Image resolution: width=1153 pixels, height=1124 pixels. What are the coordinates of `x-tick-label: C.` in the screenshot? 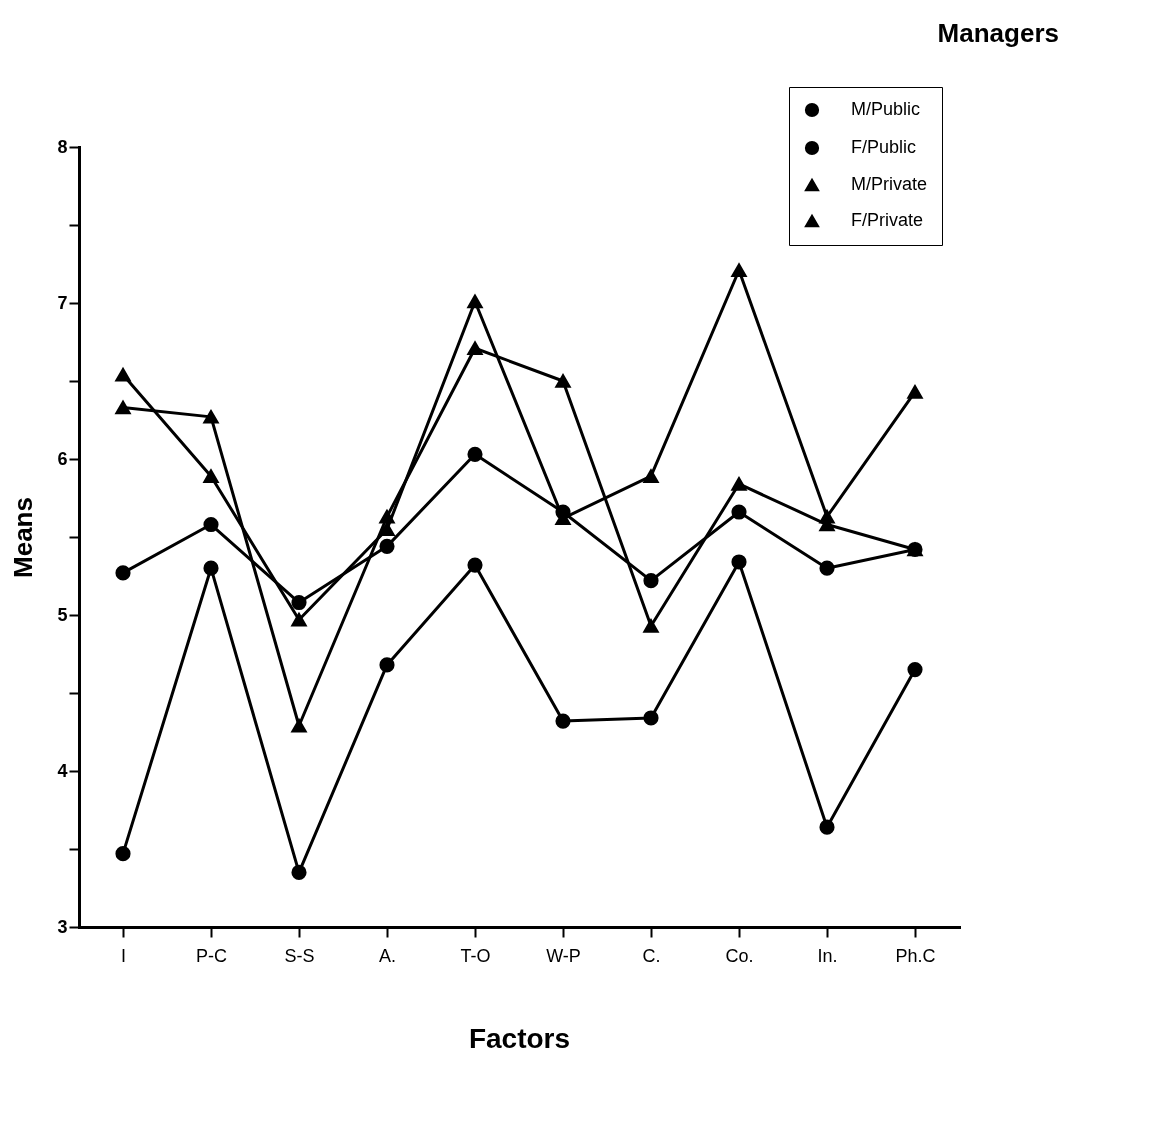 It's located at (651, 955).